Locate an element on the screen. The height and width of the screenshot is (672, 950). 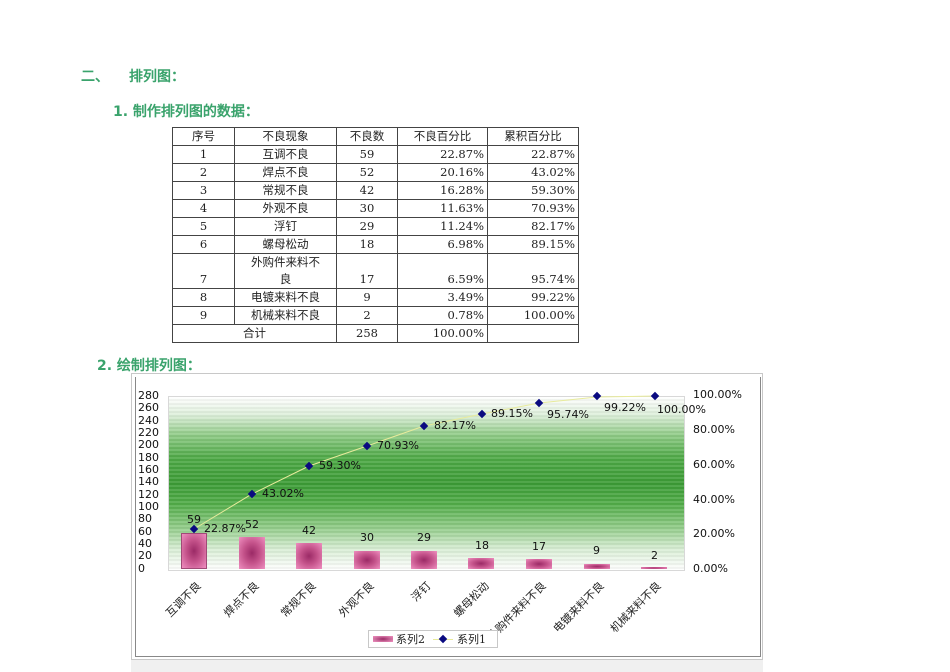
cell-index: 2 is located at coordinates (203, 172).